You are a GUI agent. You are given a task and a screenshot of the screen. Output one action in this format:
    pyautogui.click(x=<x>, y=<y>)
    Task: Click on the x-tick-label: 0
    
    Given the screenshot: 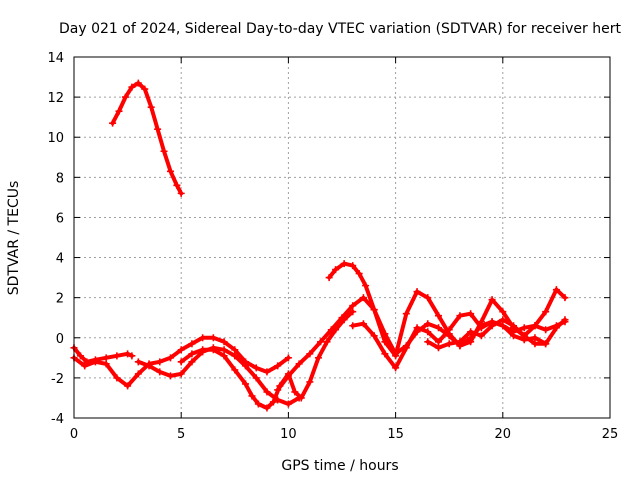 What is the action you would take?
    pyautogui.click(x=74, y=434)
    